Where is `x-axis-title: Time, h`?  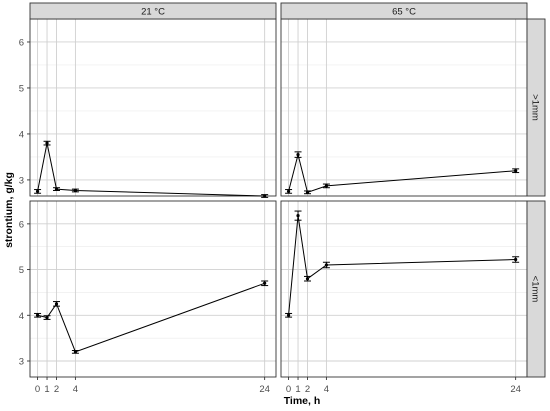 x-axis-title: Time, h is located at coordinates (302, 401).